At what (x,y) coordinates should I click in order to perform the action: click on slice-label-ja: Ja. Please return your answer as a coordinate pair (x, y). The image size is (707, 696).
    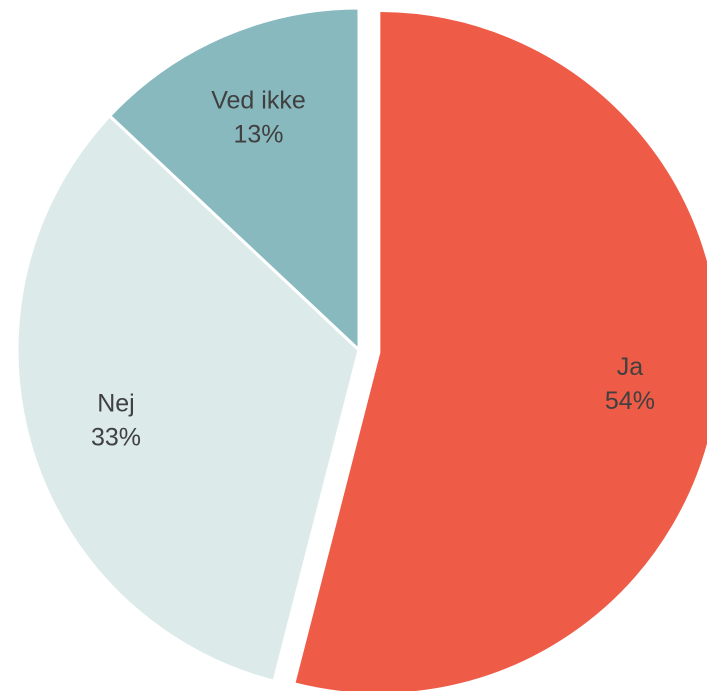
    Looking at the image, I should click on (630, 367).